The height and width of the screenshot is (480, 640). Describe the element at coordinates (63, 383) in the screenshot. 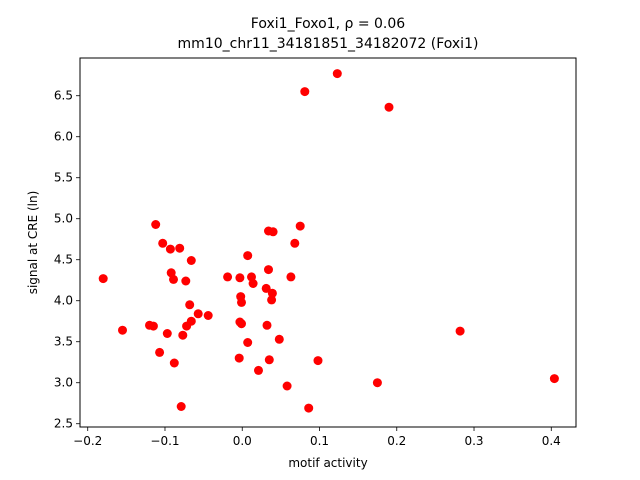

I see `y-tick-label: 3.0` at that location.